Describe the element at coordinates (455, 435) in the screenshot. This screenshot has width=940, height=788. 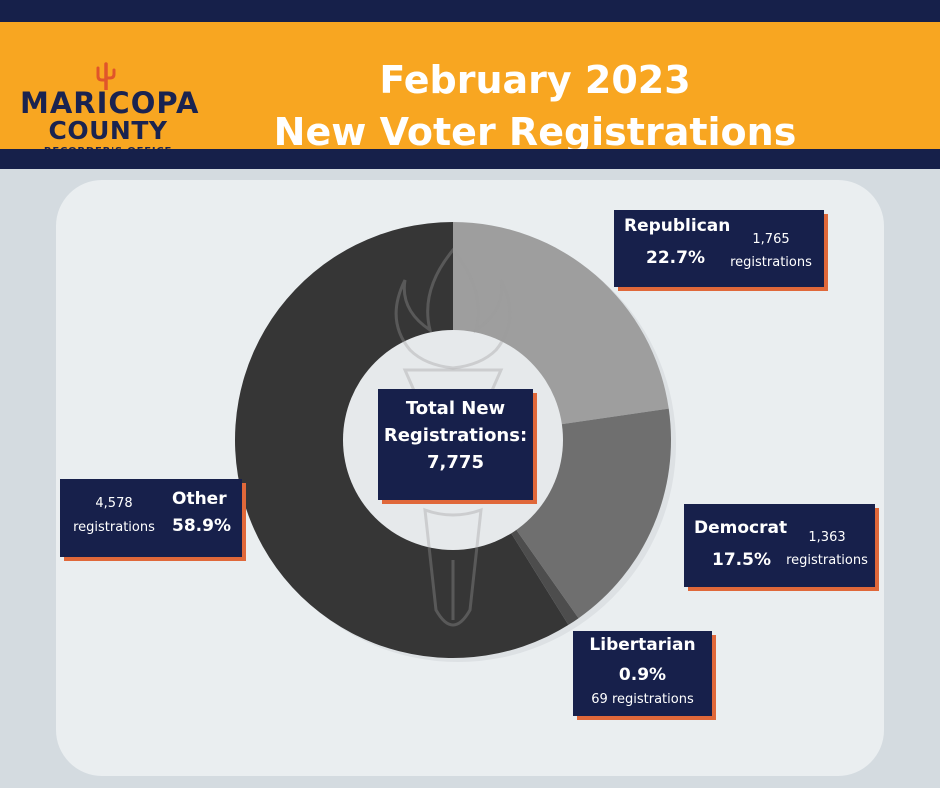
I see `center-line2: Registrations:` at that location.